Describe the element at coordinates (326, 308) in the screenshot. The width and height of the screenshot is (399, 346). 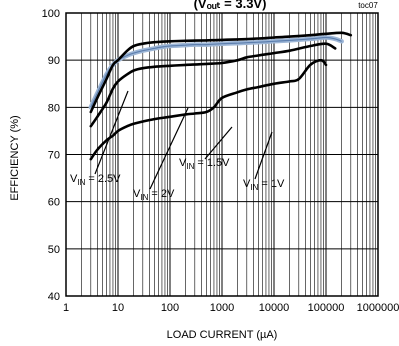
I see `x-tick-label: 100000` at that location.